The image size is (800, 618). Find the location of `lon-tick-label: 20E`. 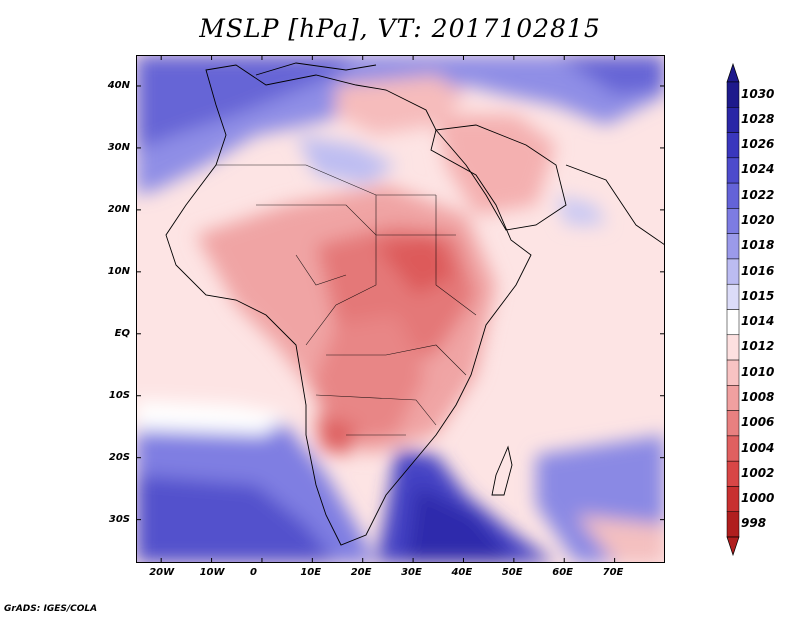

lon-tick-label: 20E is located at coordinates (361, 572).